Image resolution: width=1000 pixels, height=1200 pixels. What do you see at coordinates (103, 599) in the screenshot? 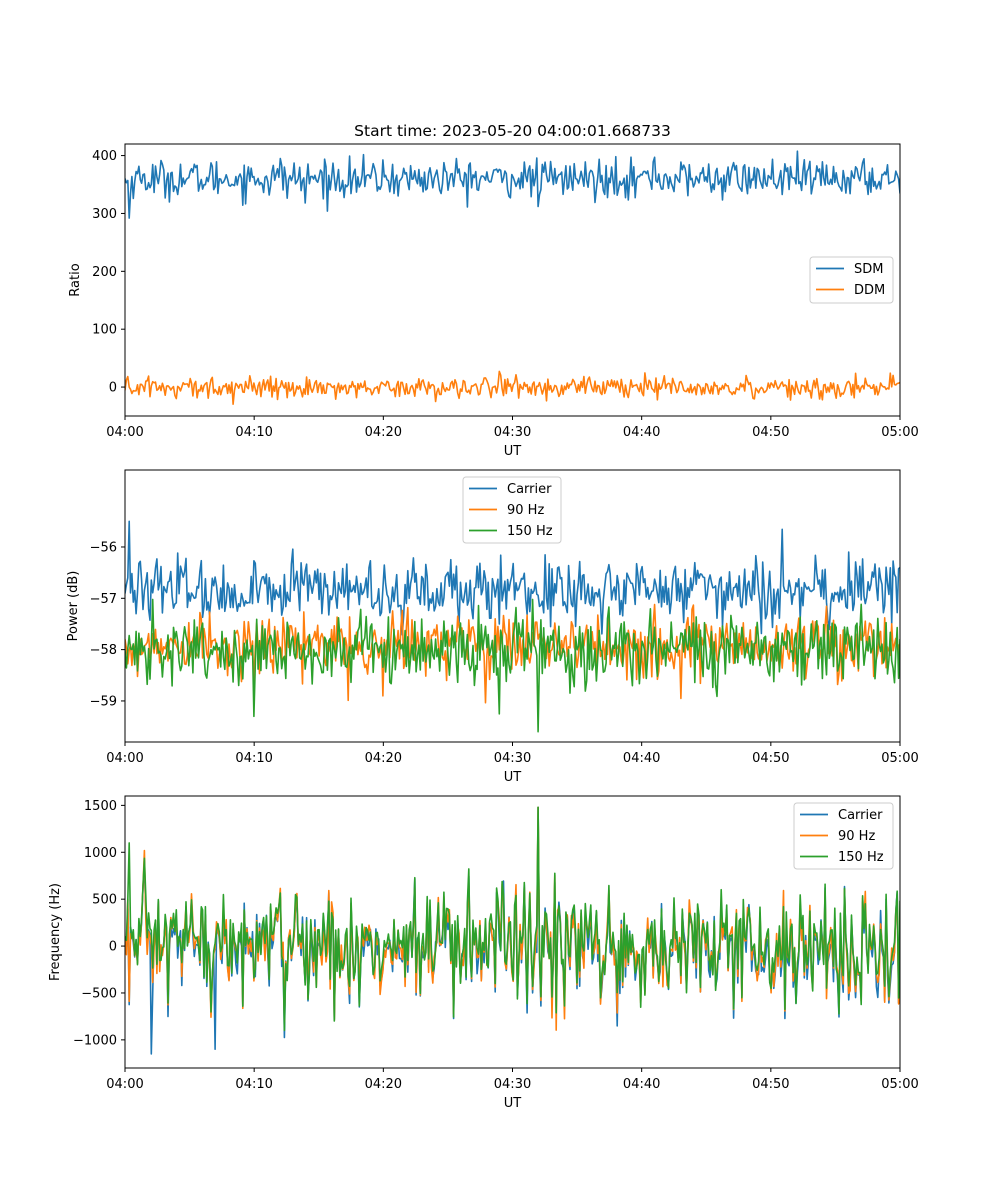
I see `y-tick-label: −57` at bounding box center [103, 599].